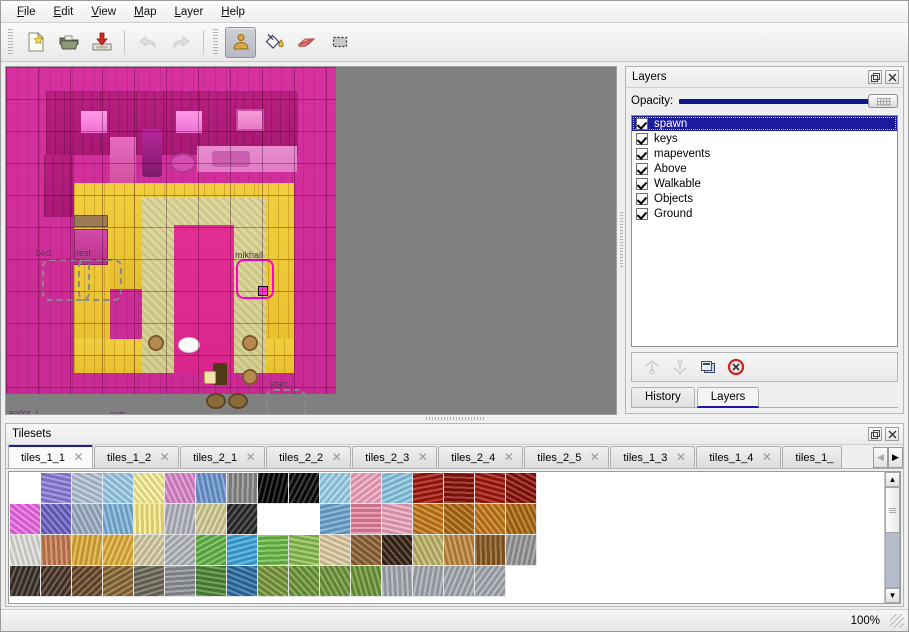 This screenshot has height=632, width=909. I want to click on tileset-tab-tiles_1_3: tiles_1_3 ✕, so click(653, 457).